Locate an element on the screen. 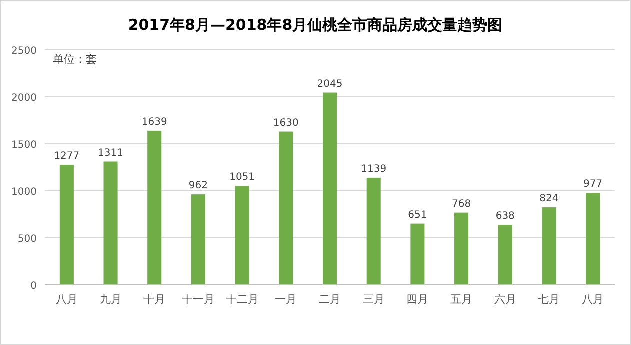 The image size is (631, 345). chart-title: 2017年8月—2018年8月仙桃全市商品房成交量趋势图 is located at coordinates (315, 25).